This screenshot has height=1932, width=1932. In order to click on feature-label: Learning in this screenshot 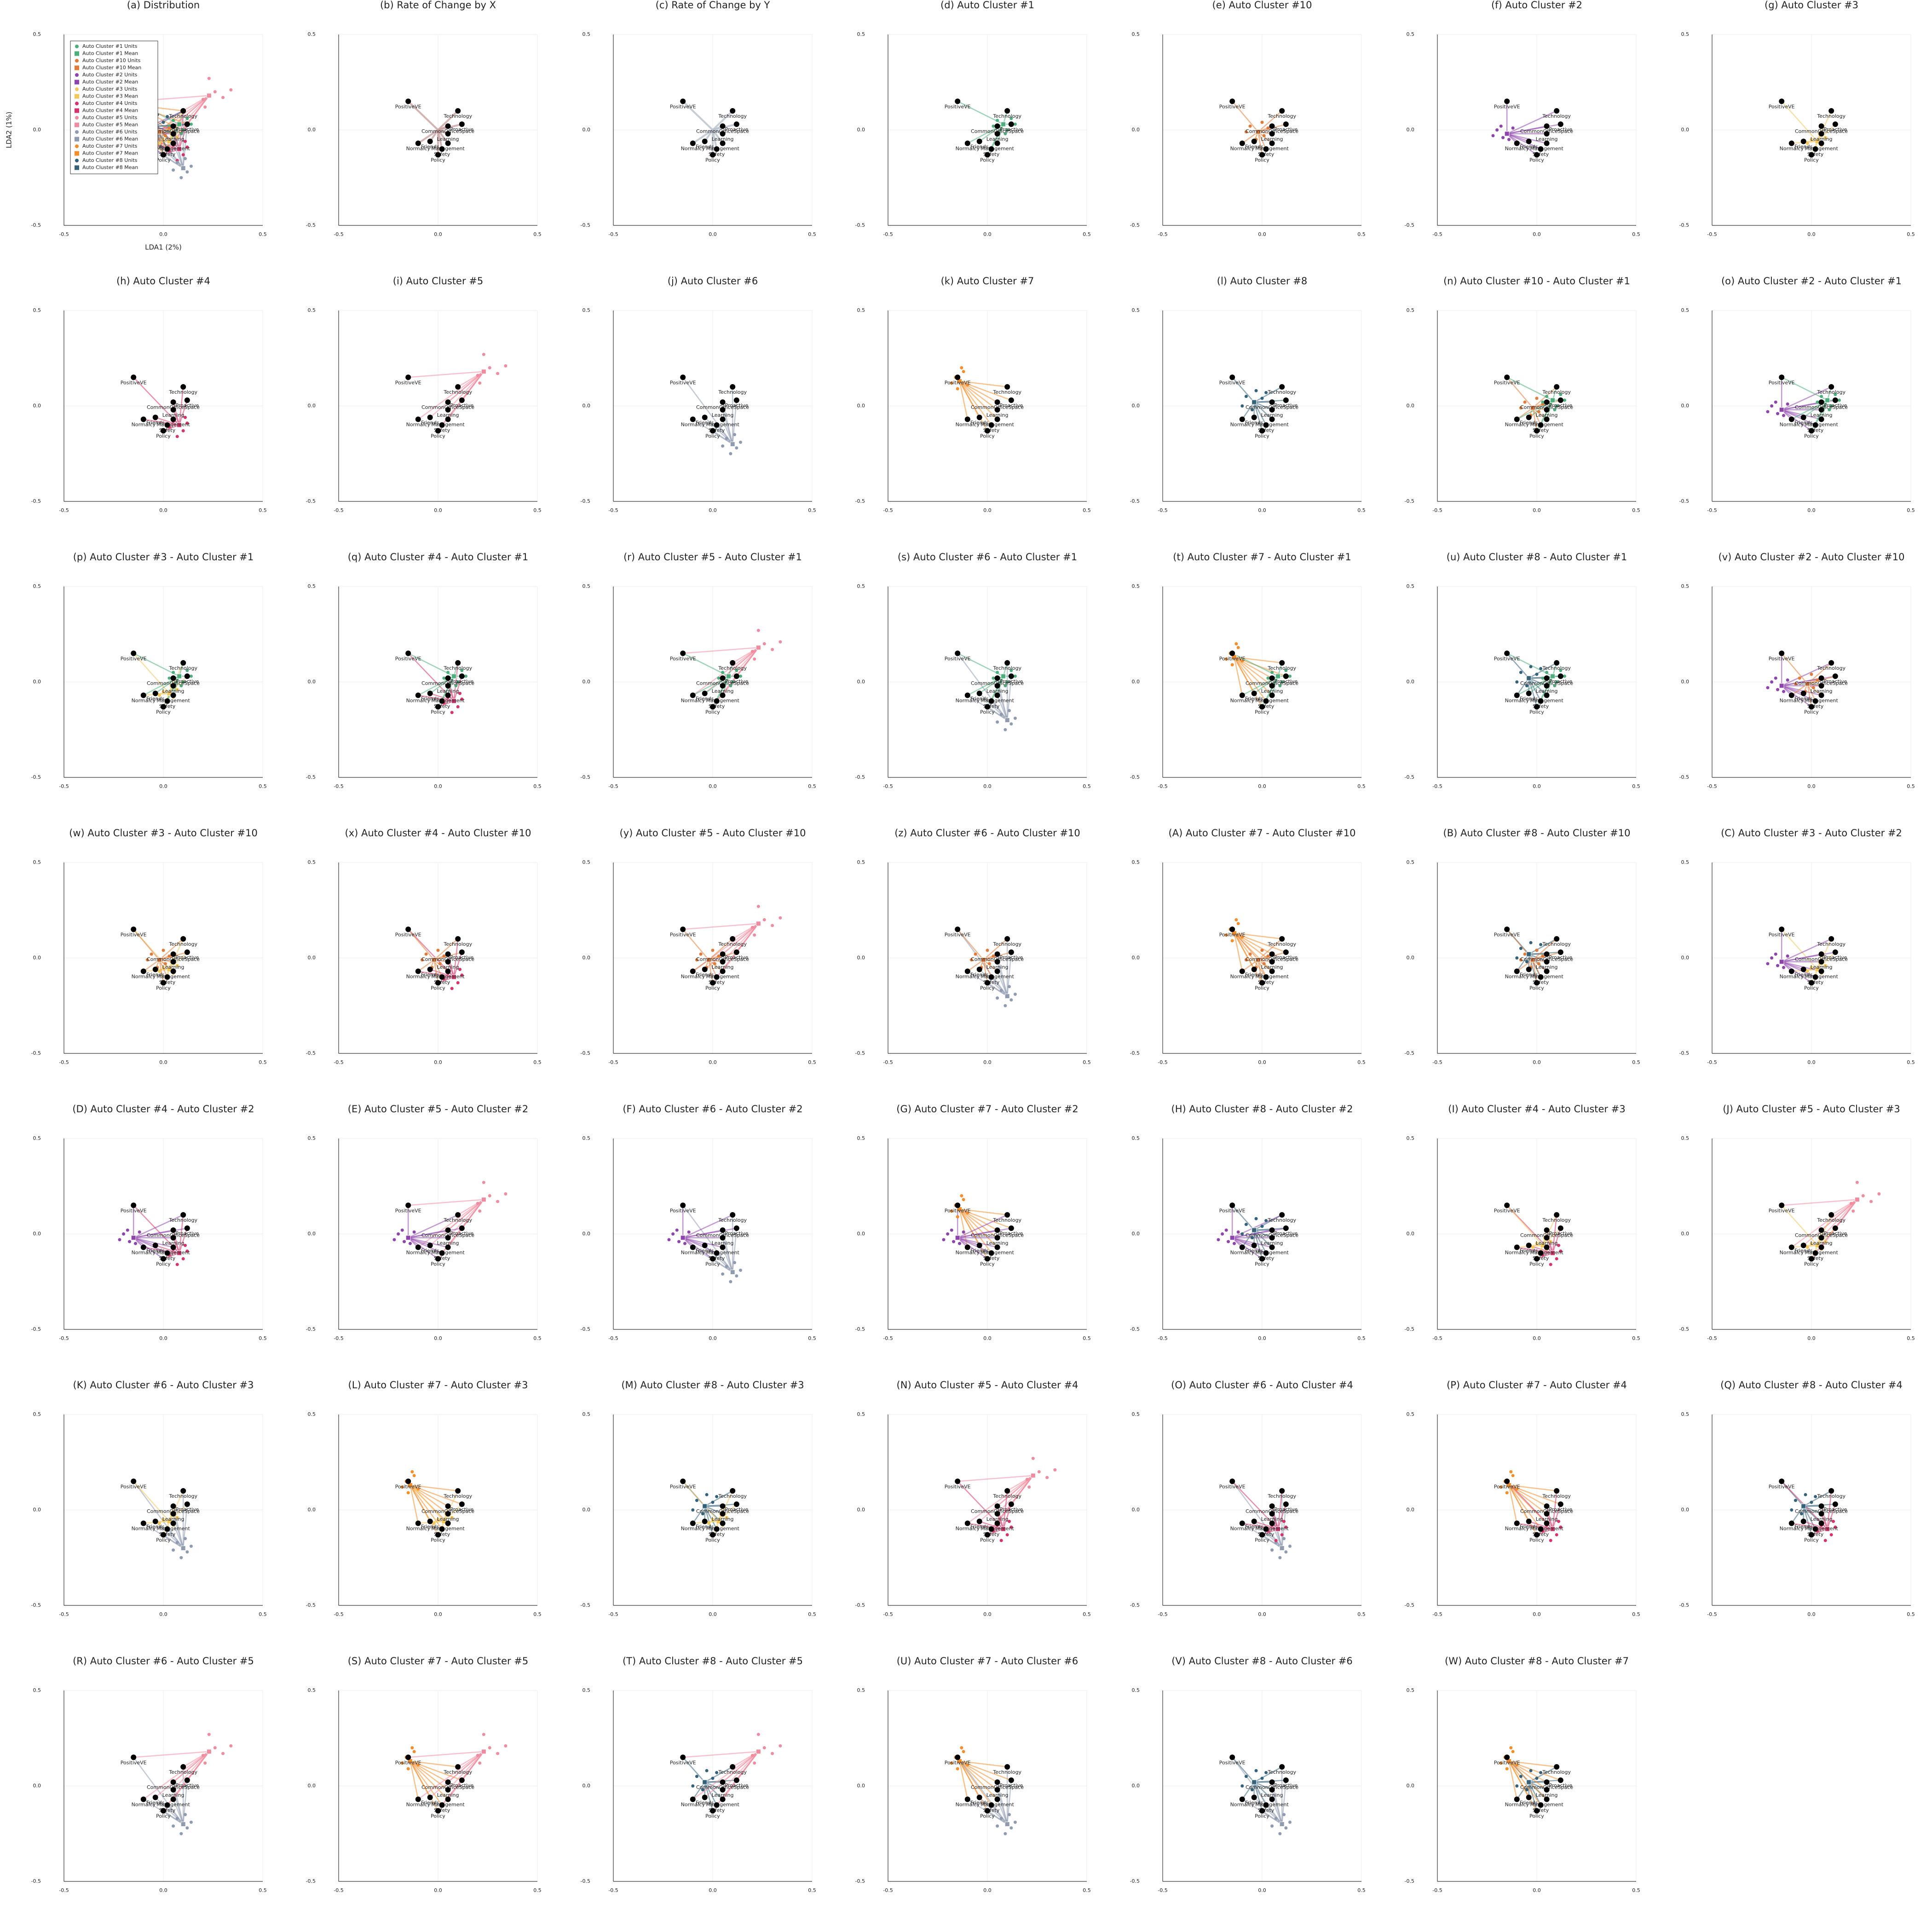, I will do `click(1822, 967)`.